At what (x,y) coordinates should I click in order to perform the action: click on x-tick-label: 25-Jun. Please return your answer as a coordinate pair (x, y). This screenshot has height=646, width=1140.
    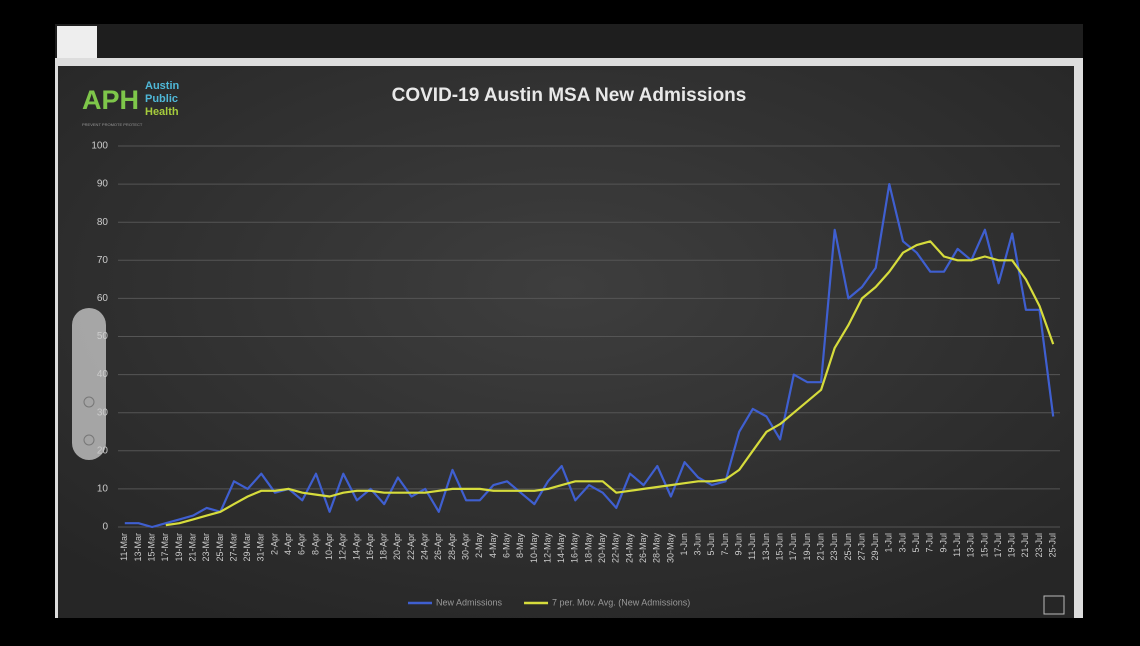
    Looking at the image, I should click on (848, 547).